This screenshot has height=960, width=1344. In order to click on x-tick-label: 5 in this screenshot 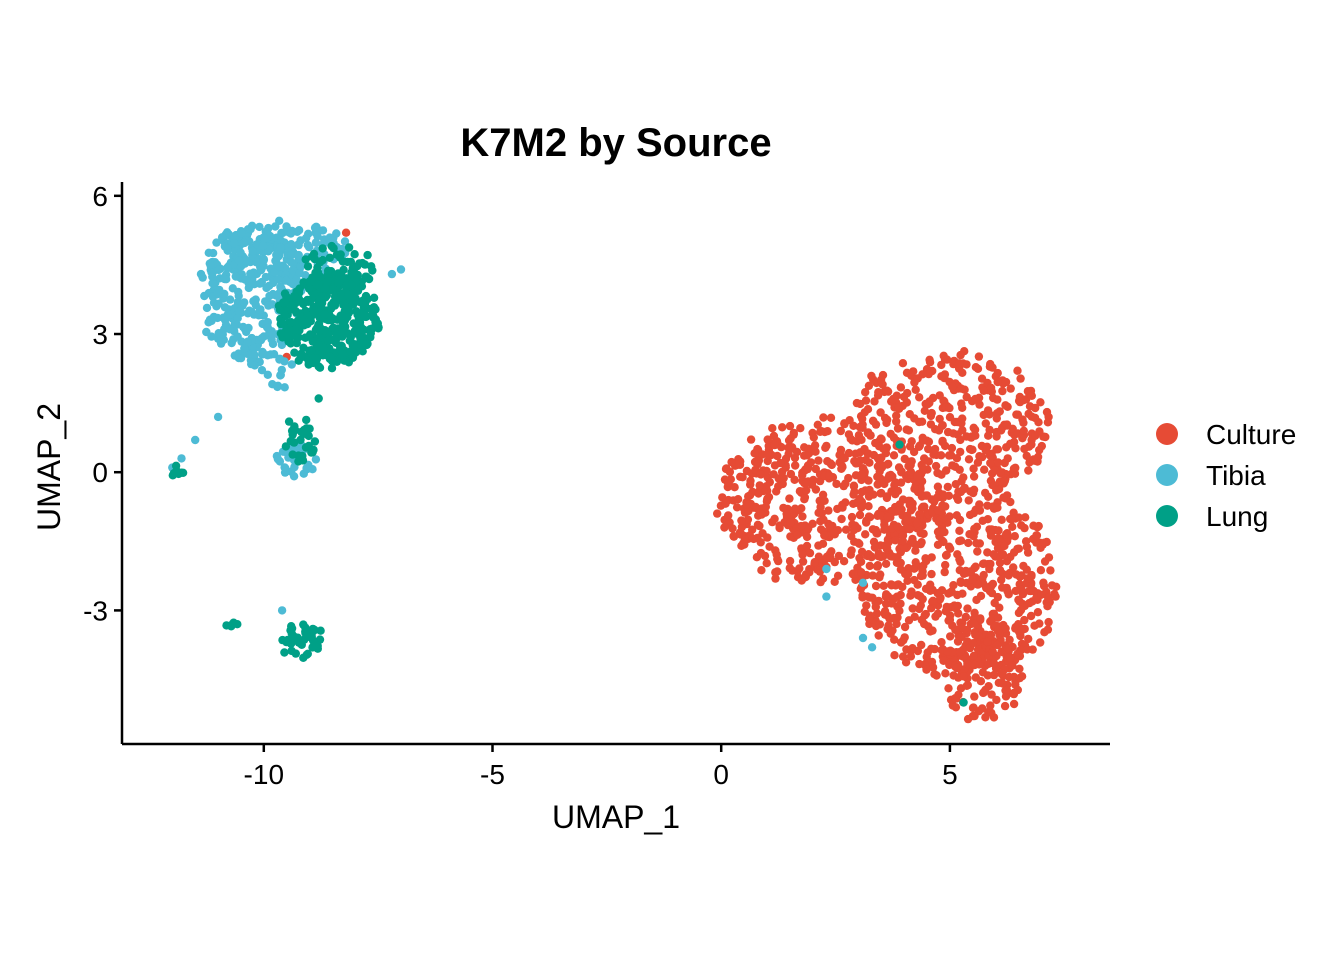, I will do `click(950, 774)`.